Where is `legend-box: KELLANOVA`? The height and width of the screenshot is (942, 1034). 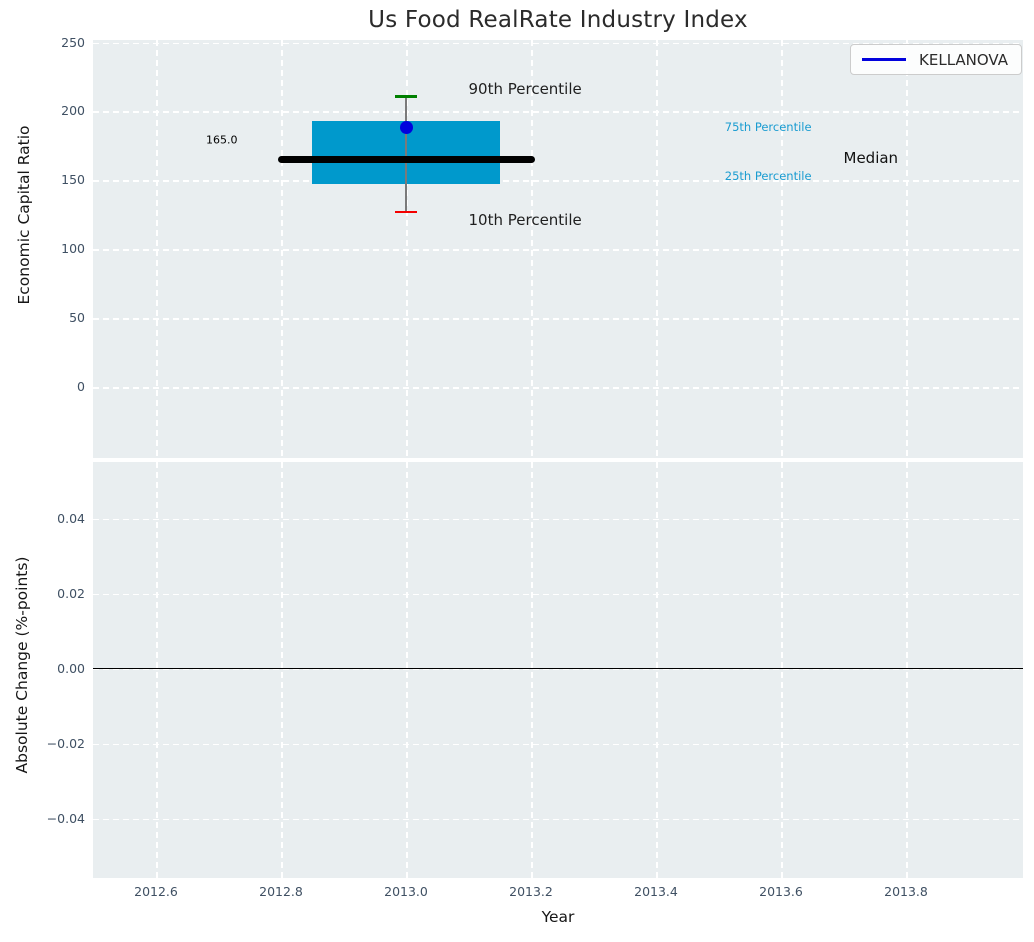 legend-box: KELLANOVA is located at coordinates (936, 59).